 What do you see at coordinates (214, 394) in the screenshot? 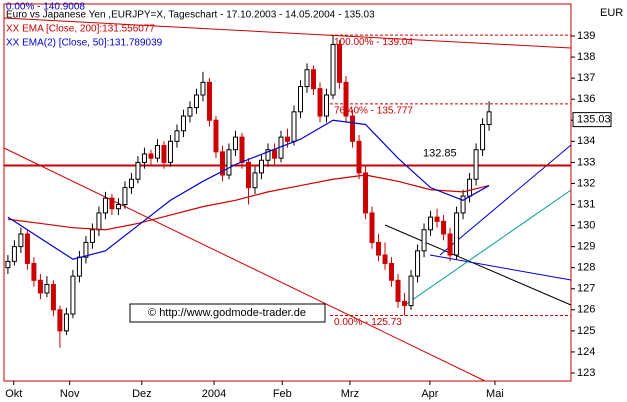
I see `x-tick-label: 2004` at bounding box center [214, 394].